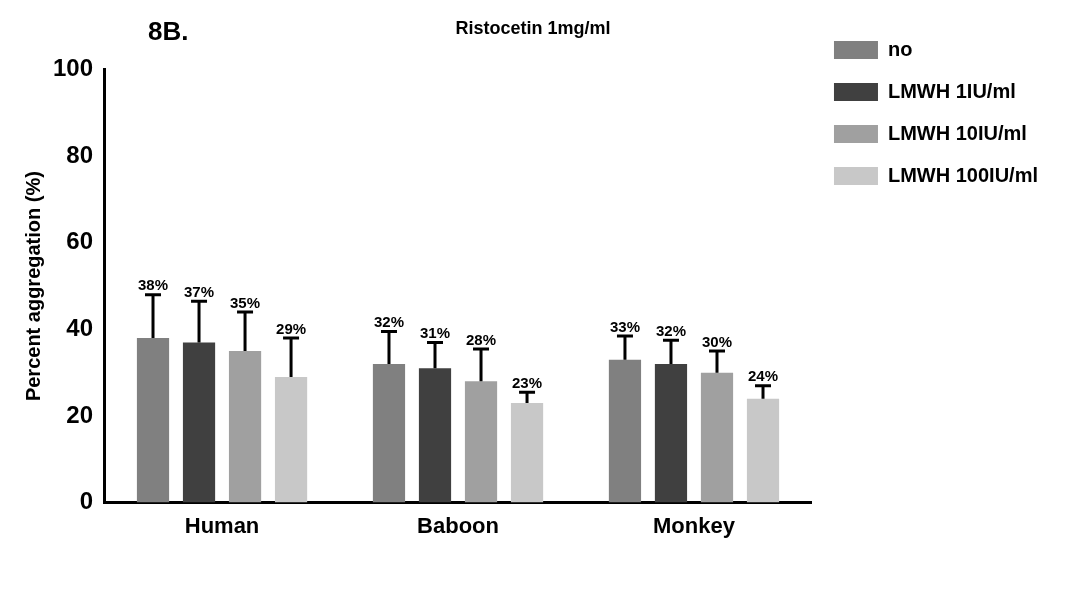  I want to click on data-label: 38%, so click(153, 285).